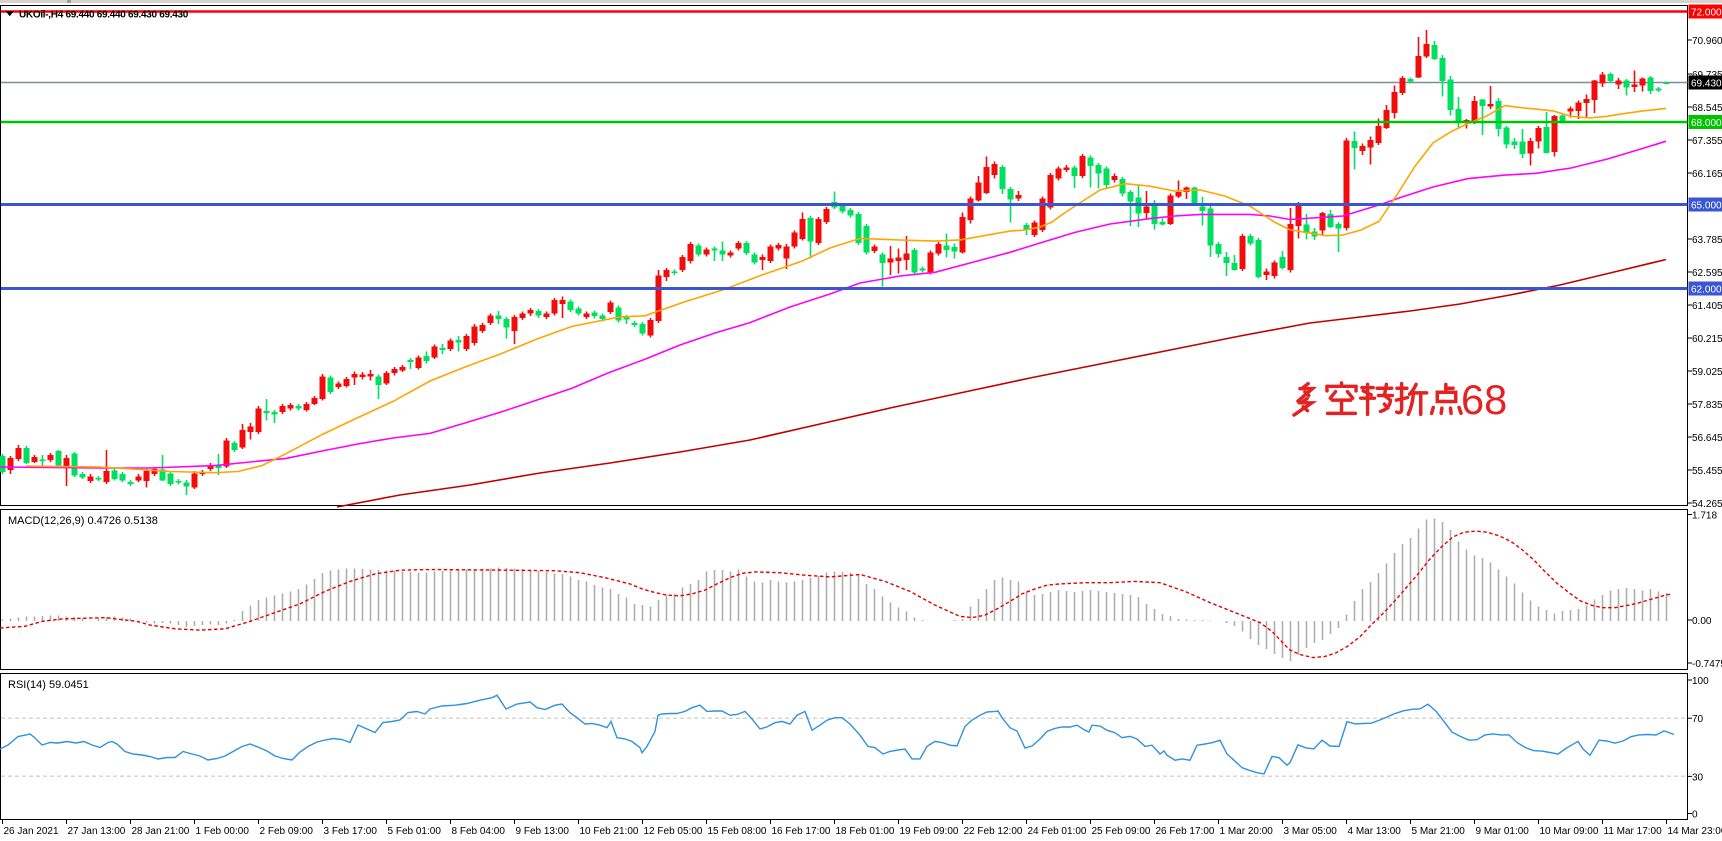  What do you see at coordinates (929, 831) in the screenshot?
I see `svg-text: 19 Feb 09:00` at bounding box center [929, 831].